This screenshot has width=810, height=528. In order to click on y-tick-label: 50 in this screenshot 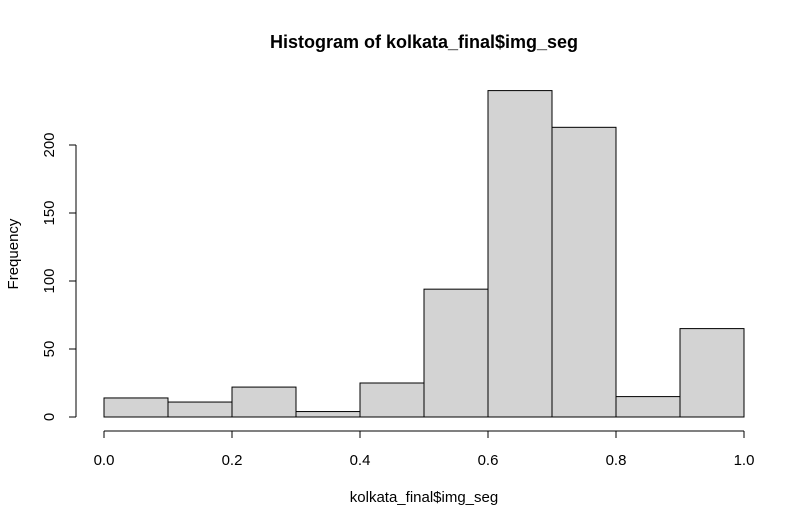, I will do `click(49, 349)`.